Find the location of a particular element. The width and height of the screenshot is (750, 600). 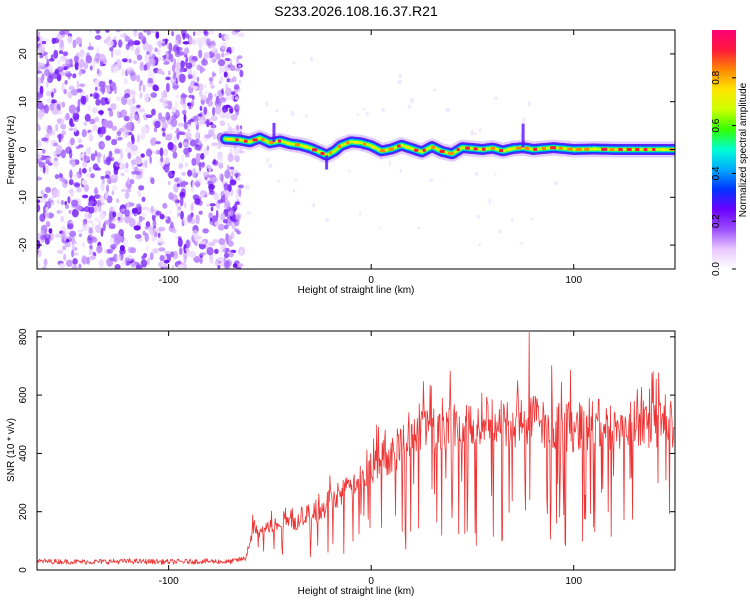

colorbar-tick-label: 0.0 is located at coordinates (716, 269).